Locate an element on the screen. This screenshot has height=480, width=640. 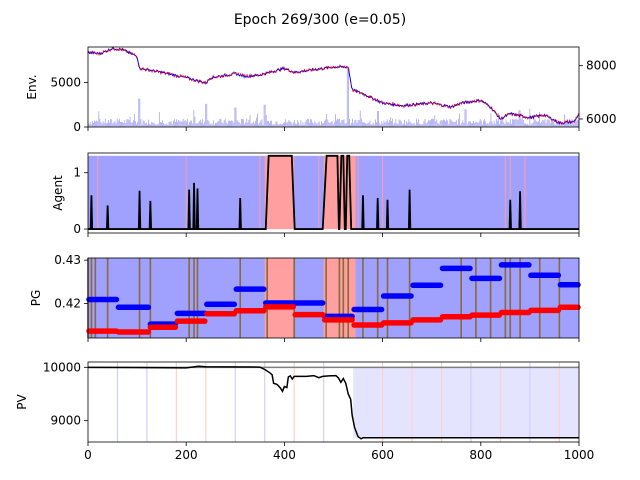
agent-subplot: 01 Agent is located at coordinates (315, 194).